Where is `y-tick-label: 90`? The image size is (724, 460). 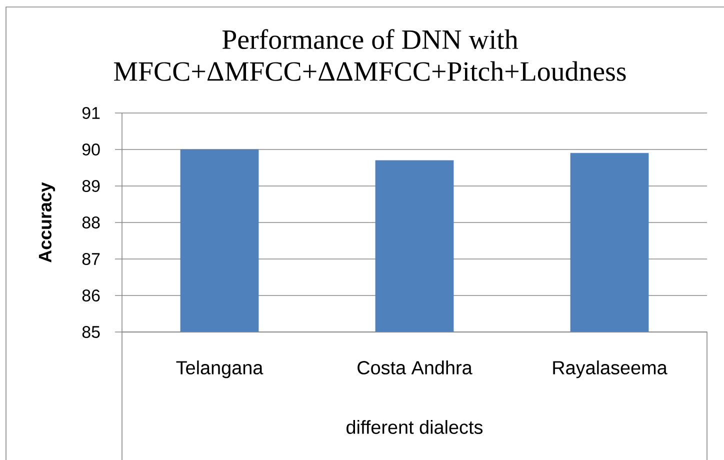
y-tick-label: 90 is located at coordinates (91, 150).